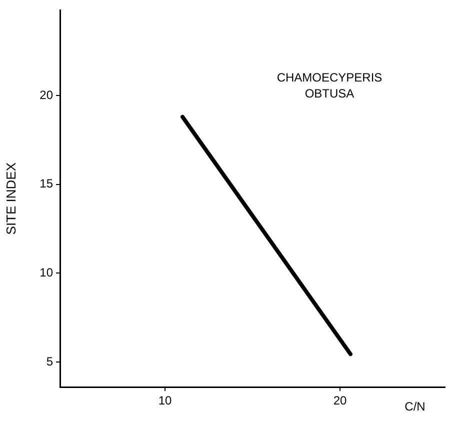  Describe the element at coordinates (47, 183) in the screenshot. I see `y-tick-label: 15` at that location.